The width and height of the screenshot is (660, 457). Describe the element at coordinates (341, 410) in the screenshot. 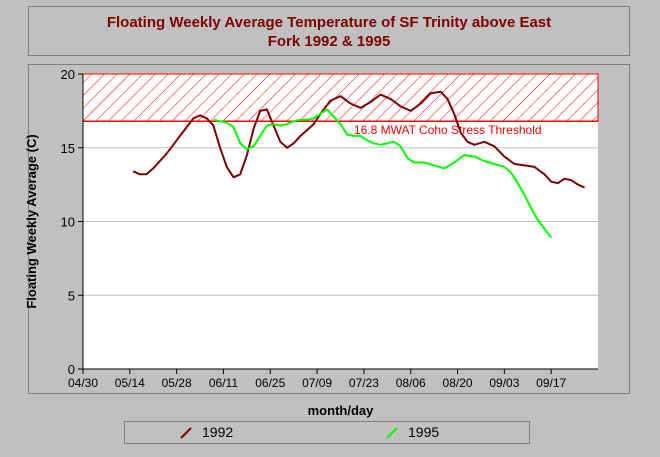

I see `x-axis-title: month/day` at that location.